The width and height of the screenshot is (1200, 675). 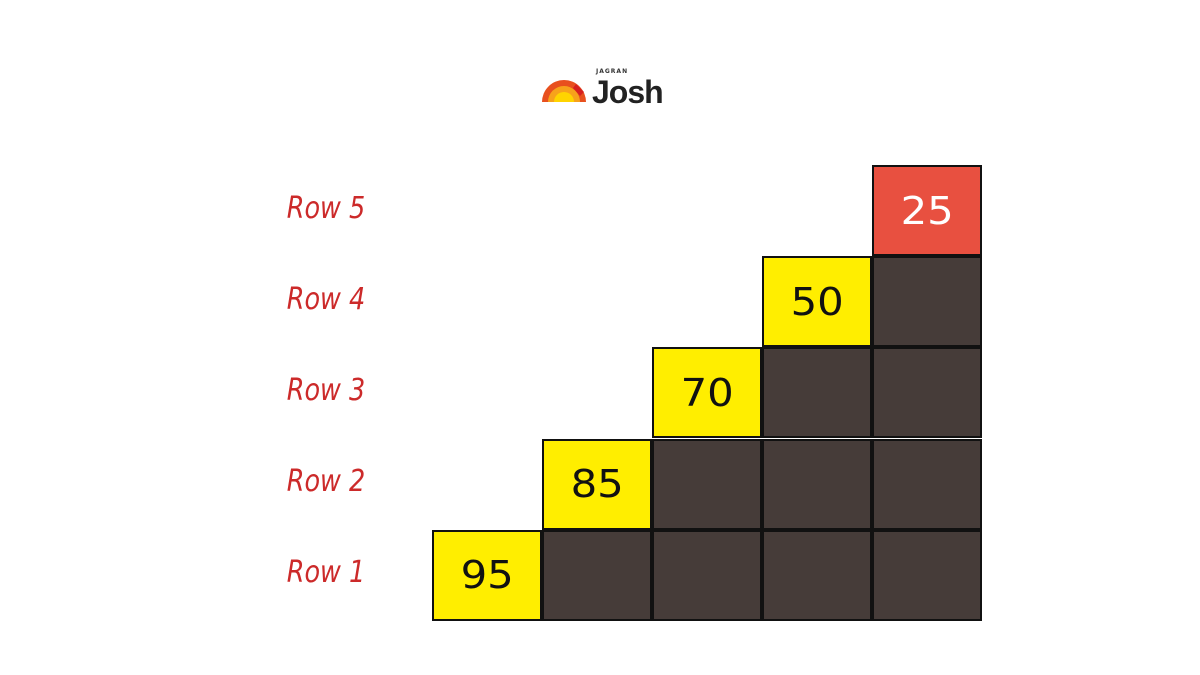 I want to click on value-cell: 25, so click(x=927, y=210).